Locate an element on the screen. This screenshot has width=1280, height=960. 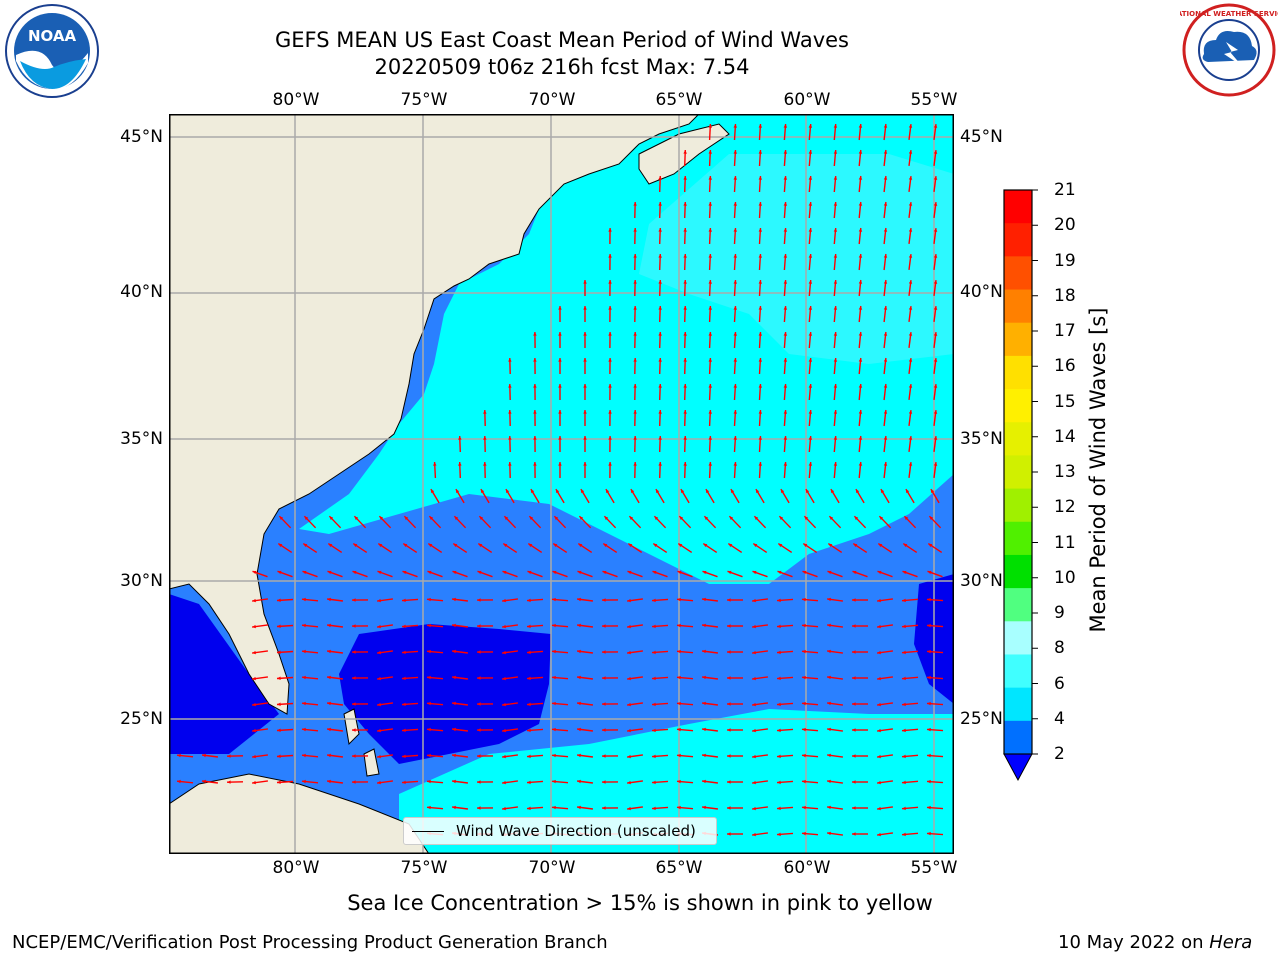
lat-label-left-45n: 45°N is located at coordinates (141, 137).